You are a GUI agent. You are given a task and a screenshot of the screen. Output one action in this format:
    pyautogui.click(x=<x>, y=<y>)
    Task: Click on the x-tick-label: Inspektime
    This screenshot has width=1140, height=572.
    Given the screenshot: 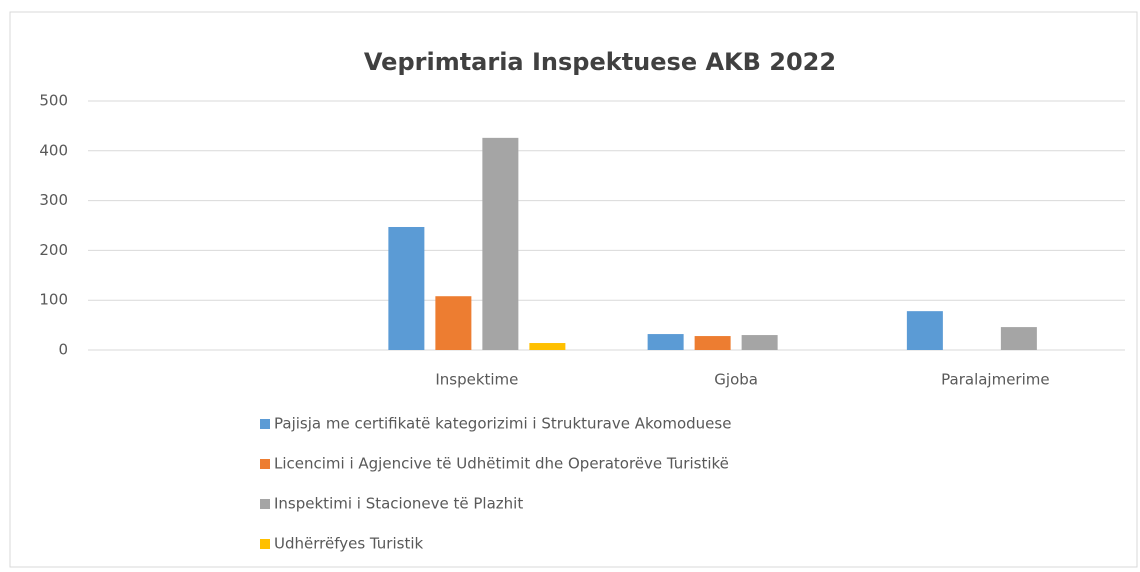 What is the action you would take?
    pyautogui.click(x=476, y=380)
    